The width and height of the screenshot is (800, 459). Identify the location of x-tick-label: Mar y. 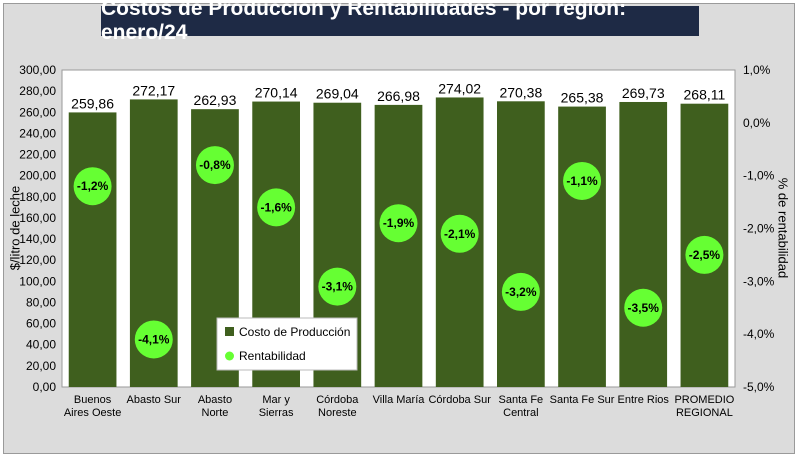
(276, 400).